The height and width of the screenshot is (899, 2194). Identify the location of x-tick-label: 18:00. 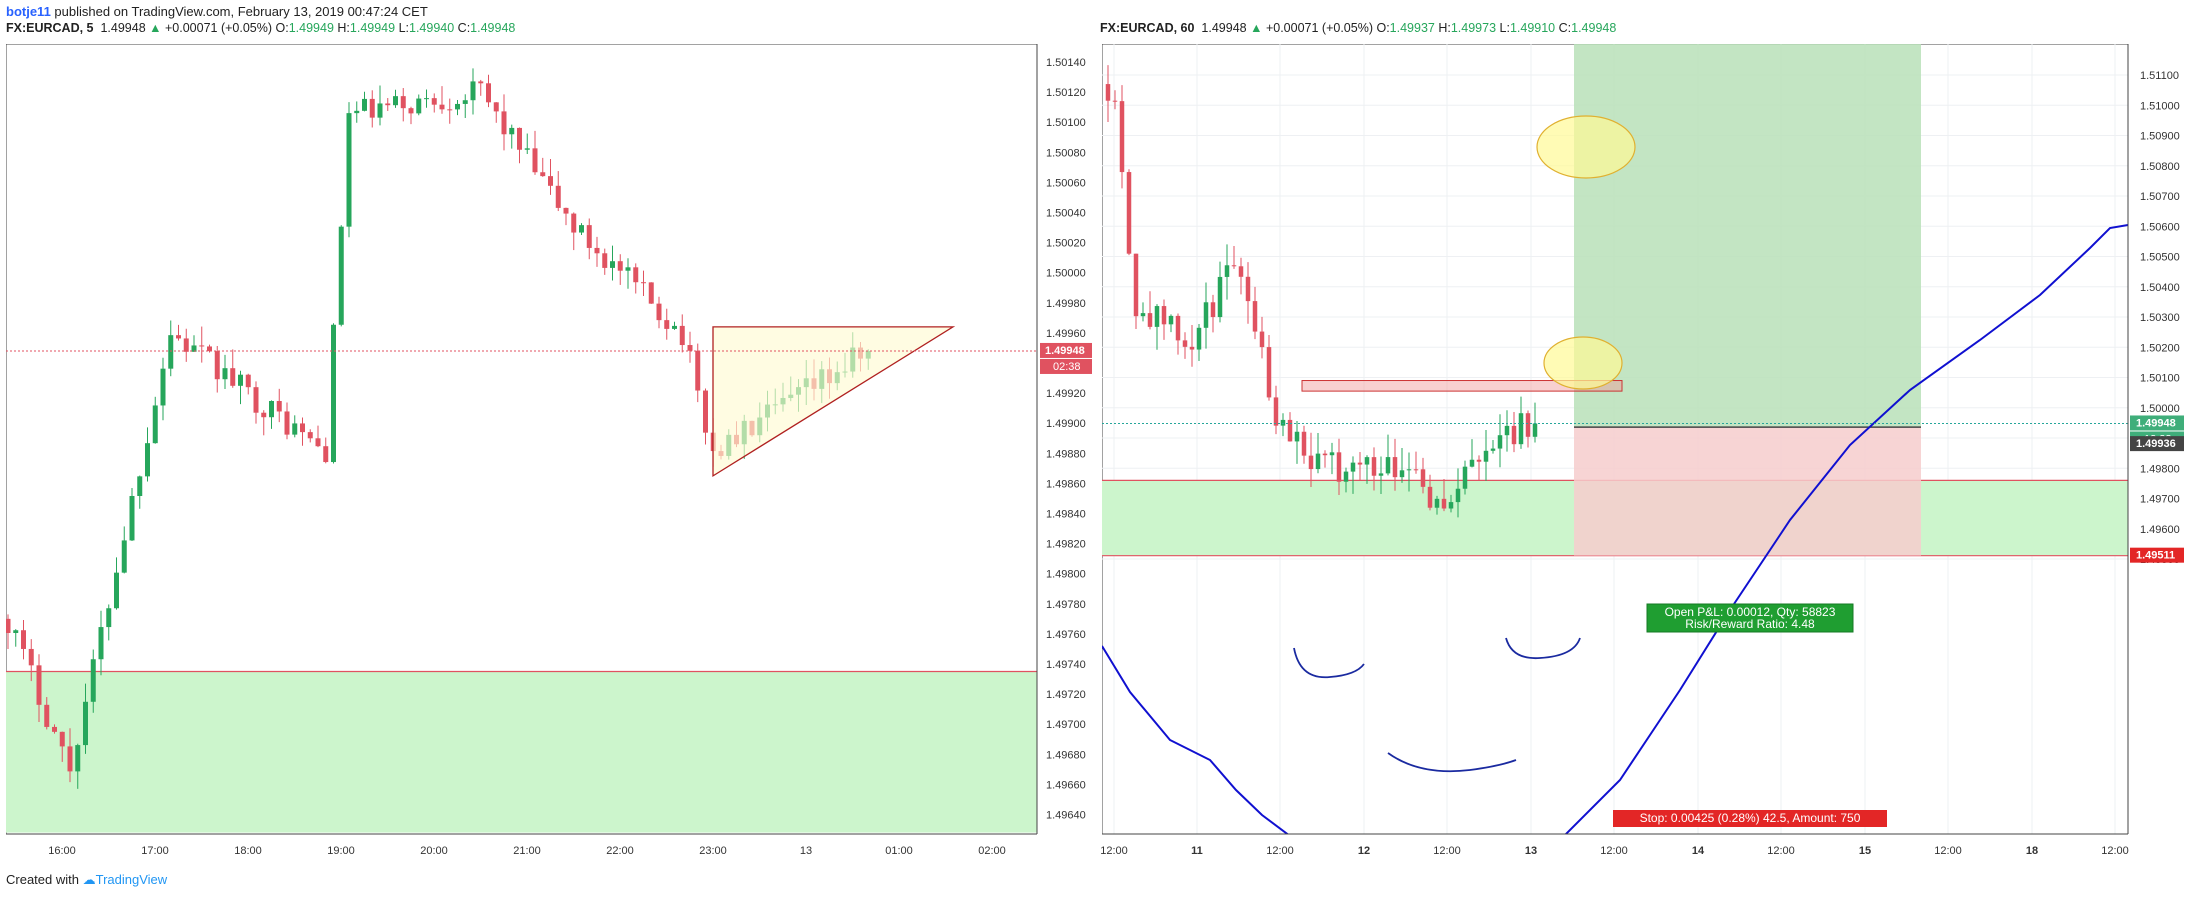
(248, 851).